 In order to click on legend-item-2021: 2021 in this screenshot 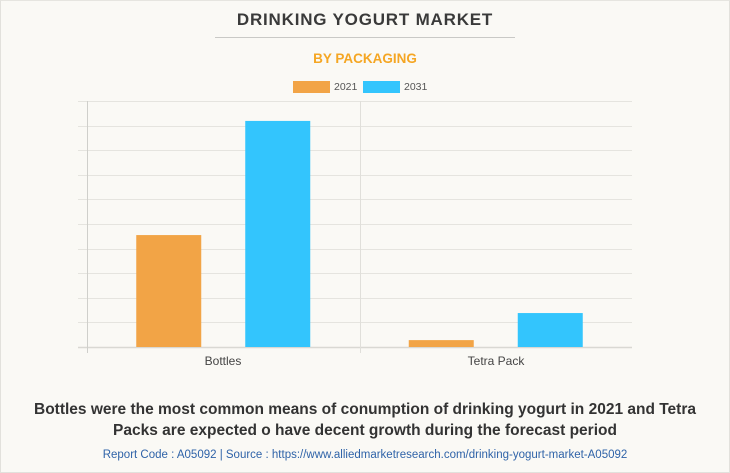, I will do `click(325, 87)`.